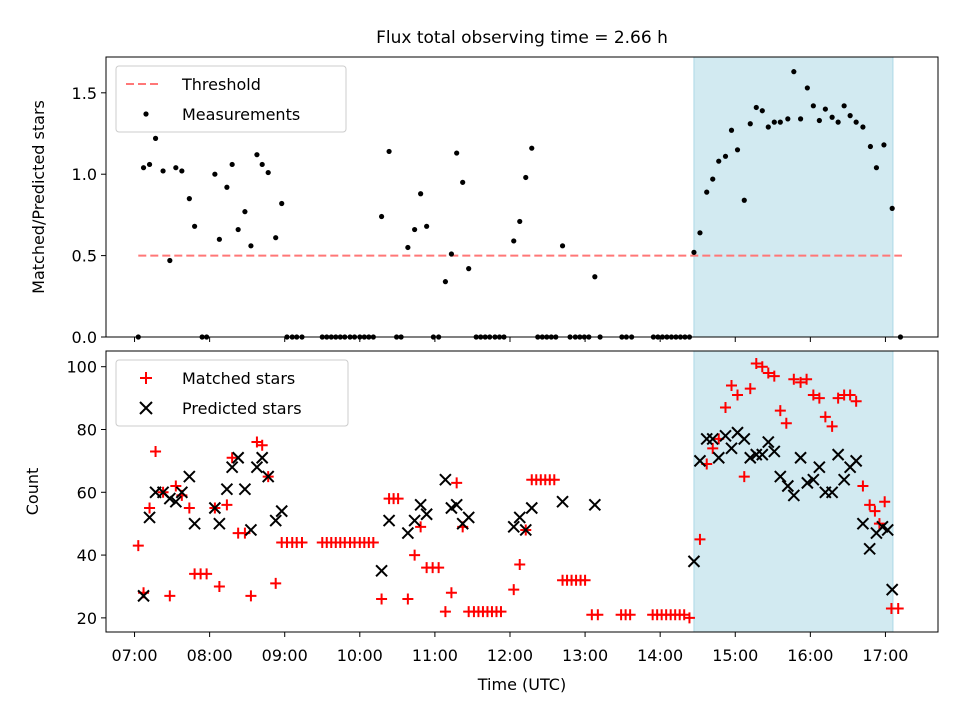  Describe the element at coordinates (81, 367) in the screenshot. I see `bottom-y-tick-label: 100` at that location.